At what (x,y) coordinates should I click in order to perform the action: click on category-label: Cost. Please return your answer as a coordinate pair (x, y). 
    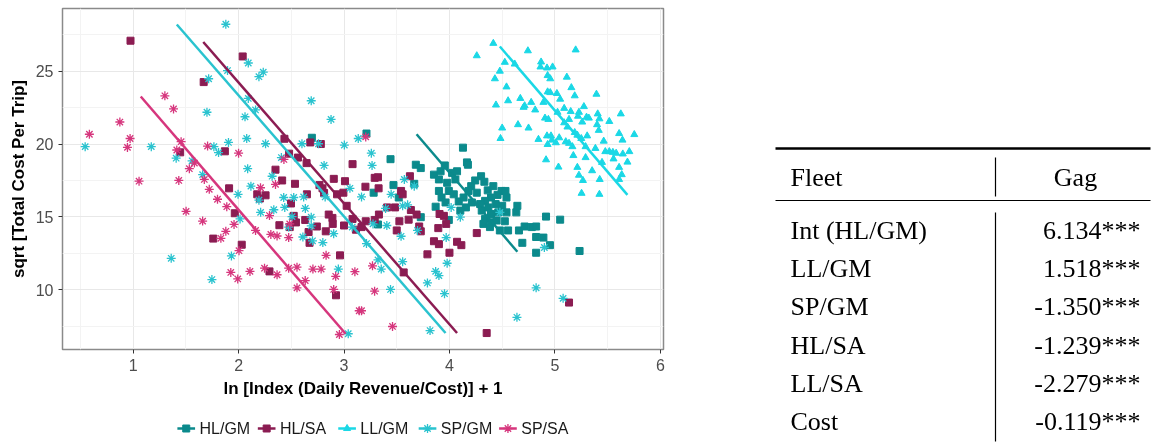
    Looking at the image, I should click on (814, 421).